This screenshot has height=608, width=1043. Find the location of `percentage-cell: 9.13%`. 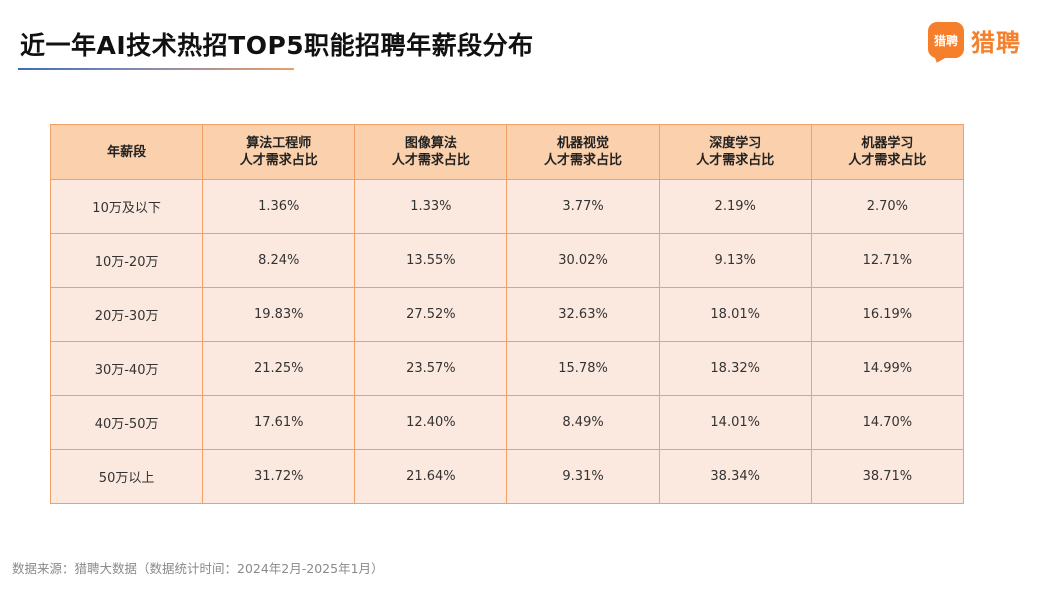

percentage-cell: 9.13% is located at coordinates (735, 260).